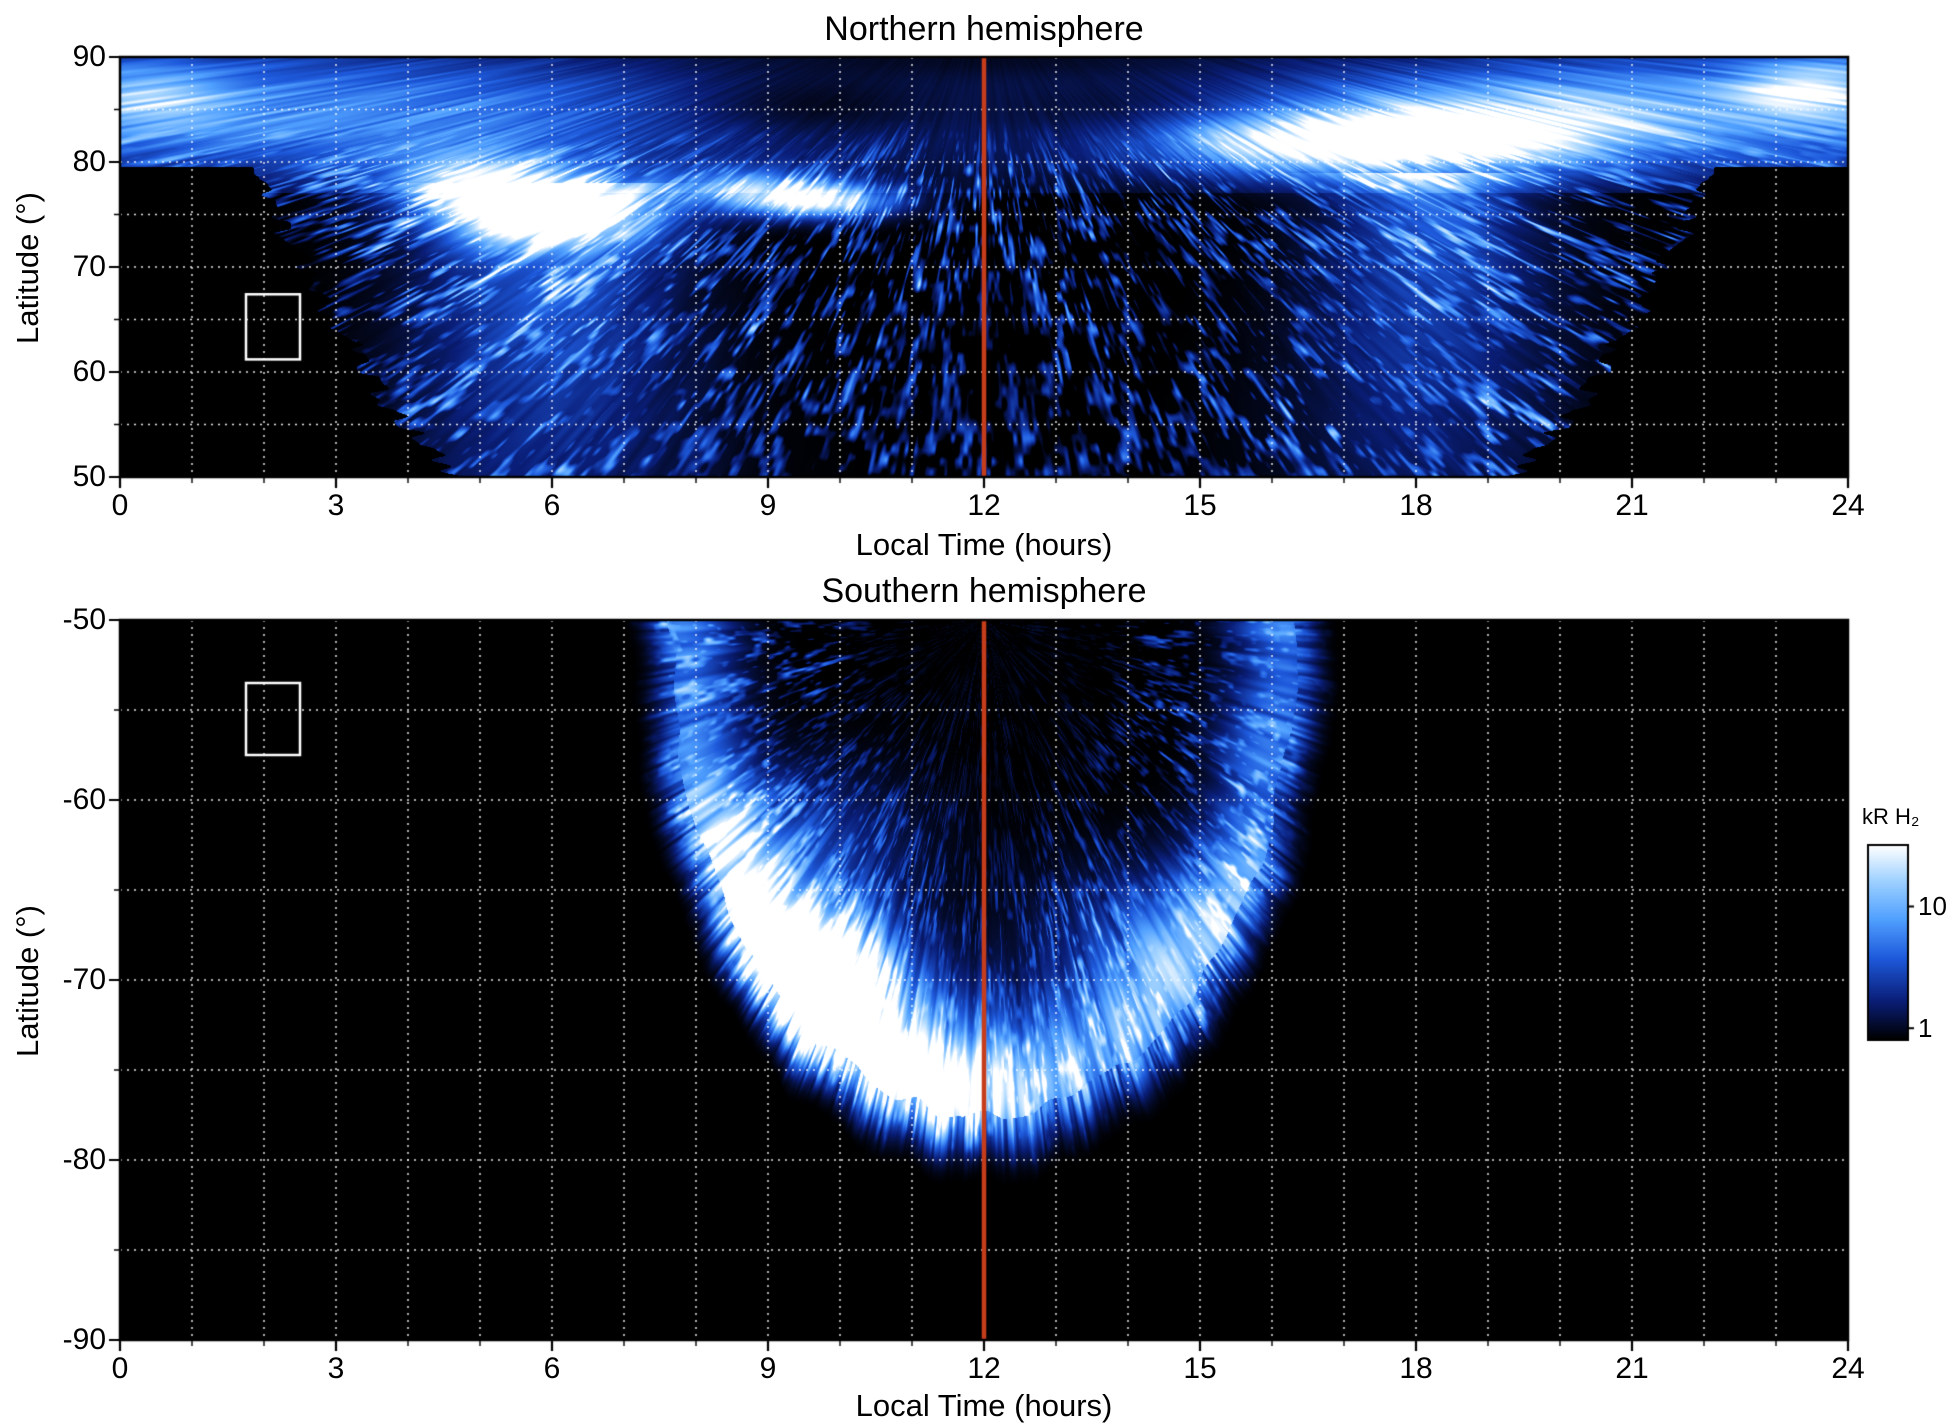 Image resolution: width=1950 pixels, height=1423 pixels. What do you see at coordinates (89, 371) in the screenshot?
I see `y-tick-label: 60` at bounding box center [89, 371].